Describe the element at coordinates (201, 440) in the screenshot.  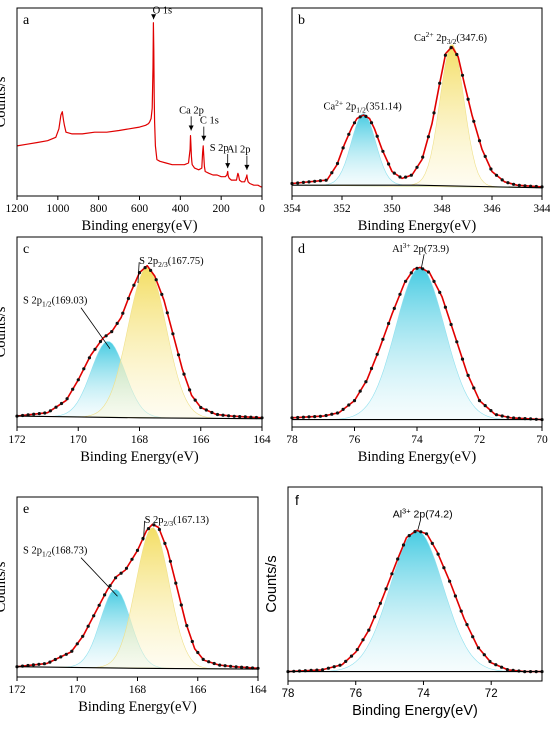
I see `x-tick-label: 166` at that location.